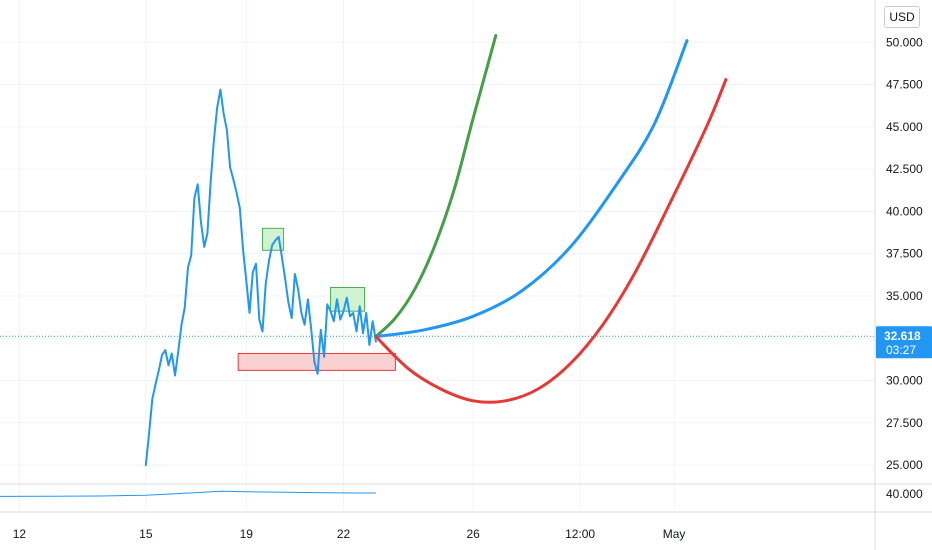 The image size is (932, 550). Describe the element at coordinates (674, 534) in the screenshot. I see `x-tick-label: May` at that location.